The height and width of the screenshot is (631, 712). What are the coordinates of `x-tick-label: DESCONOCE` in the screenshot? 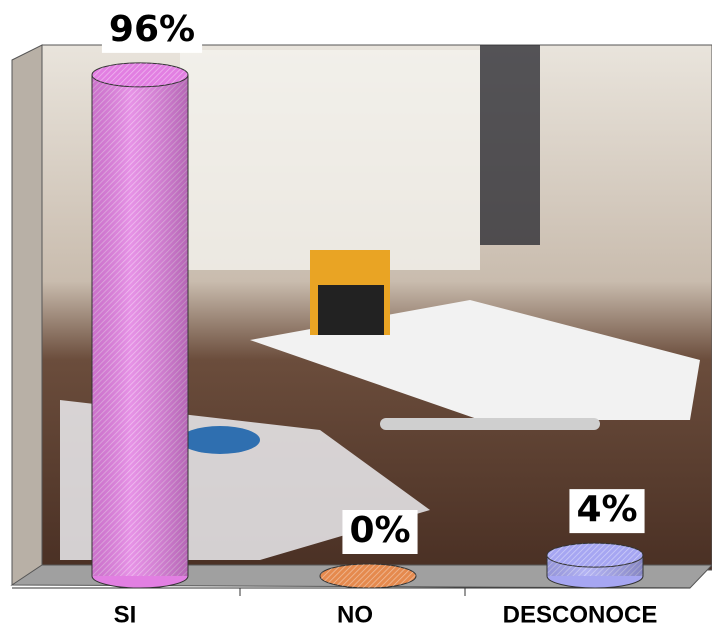 It's located at (580, 614).